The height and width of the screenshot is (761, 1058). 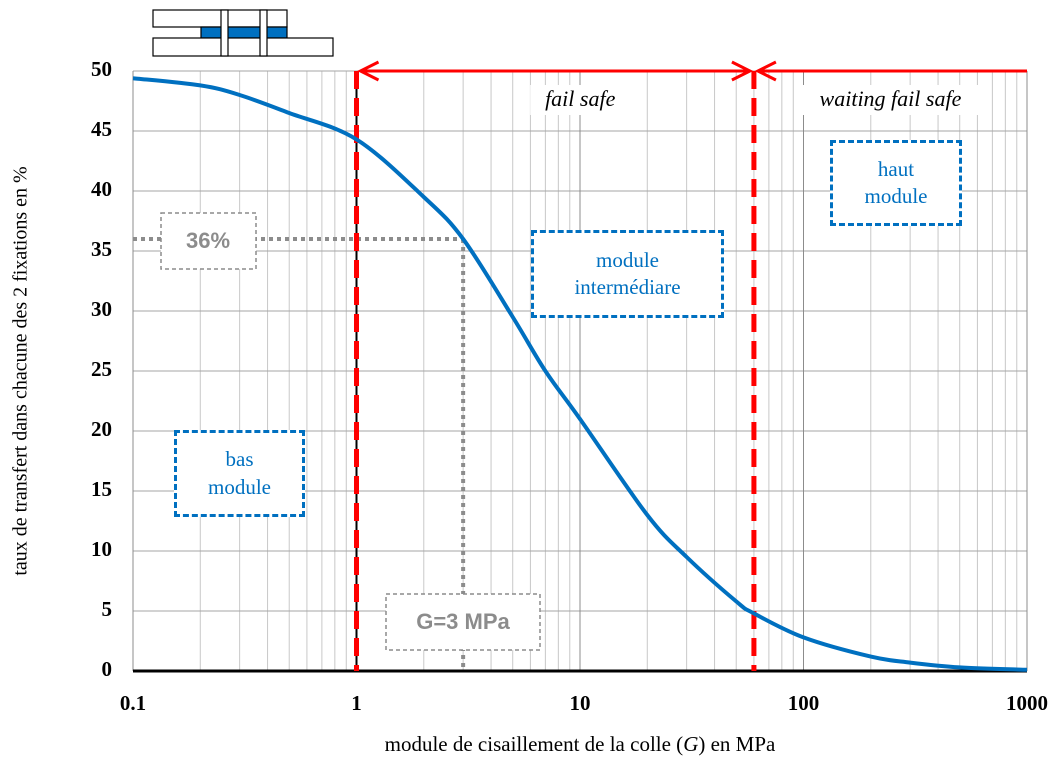 I want to click on y-tick-label: 0, so click(x=107, y=669).